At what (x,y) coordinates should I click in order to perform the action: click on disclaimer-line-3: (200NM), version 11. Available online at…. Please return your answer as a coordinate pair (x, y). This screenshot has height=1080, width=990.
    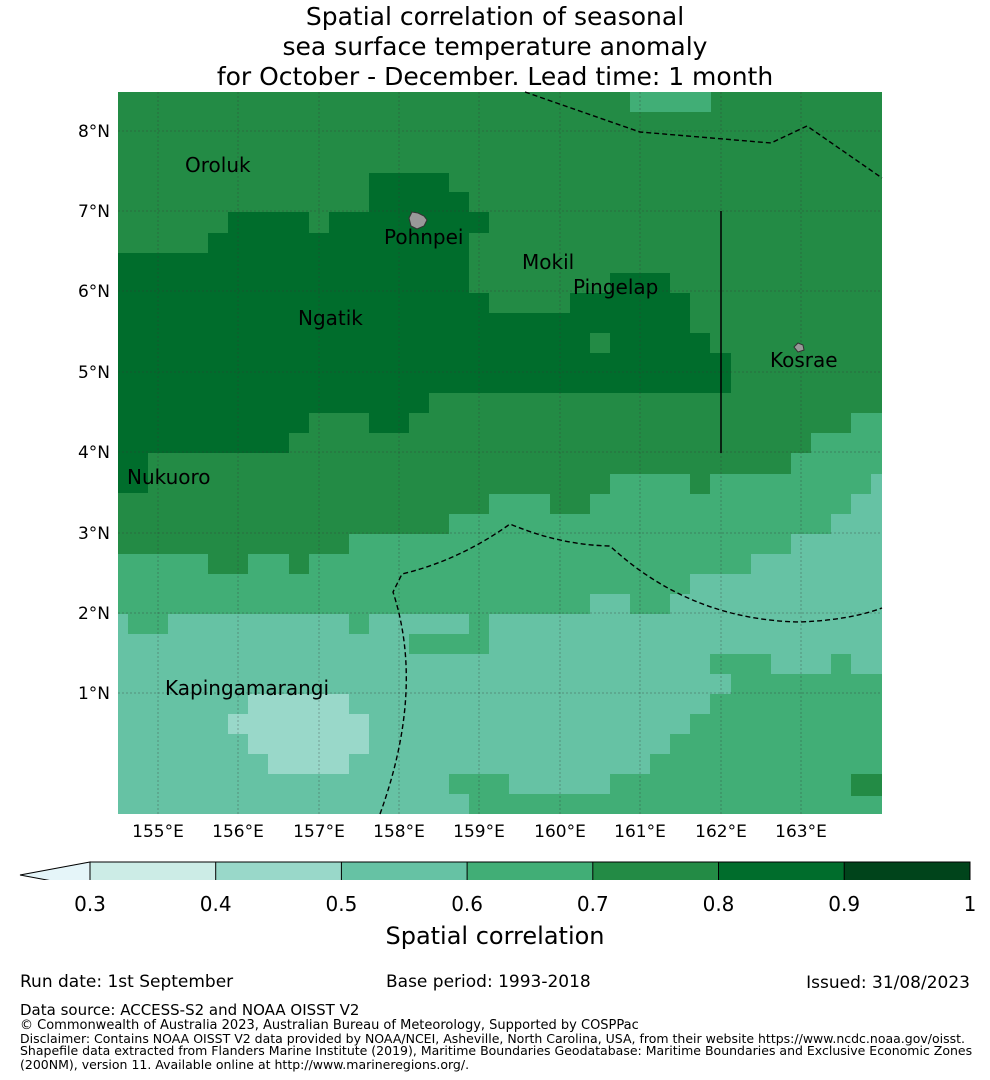
    Looking at the image, I should click on (245, 1064).